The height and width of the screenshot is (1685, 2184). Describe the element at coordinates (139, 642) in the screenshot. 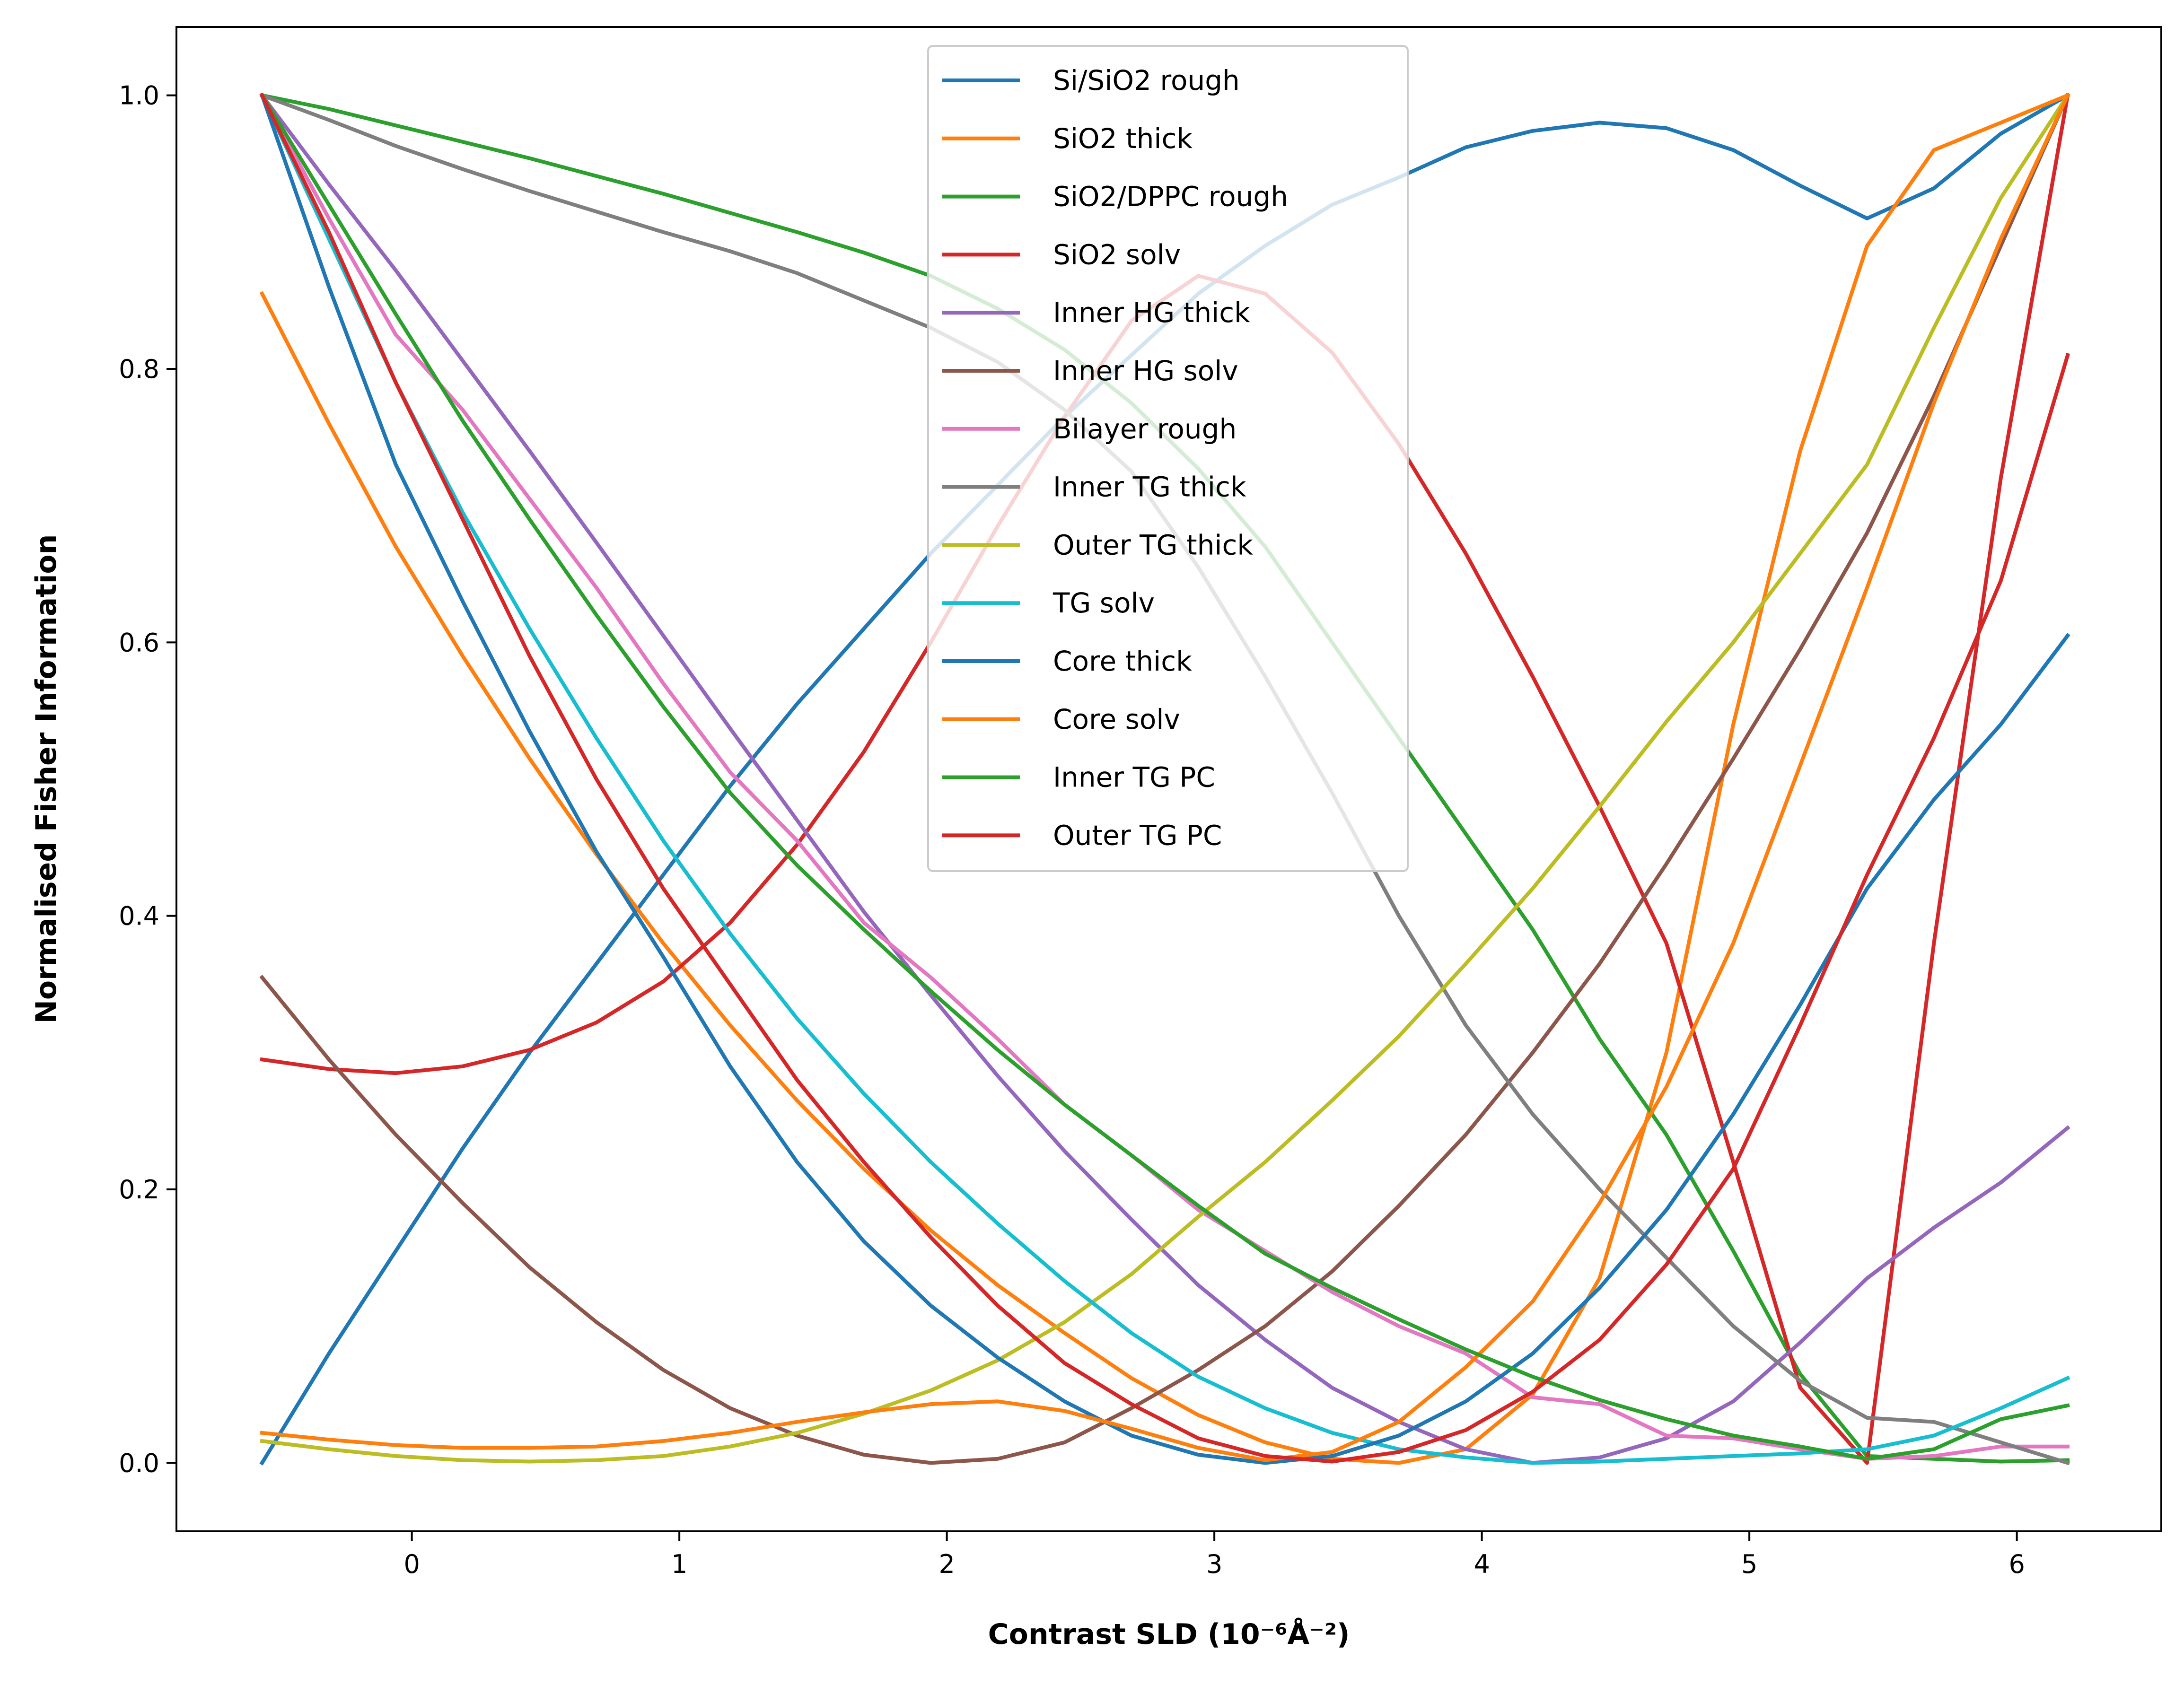

I see `y-tick-label: 0.6` at that location.